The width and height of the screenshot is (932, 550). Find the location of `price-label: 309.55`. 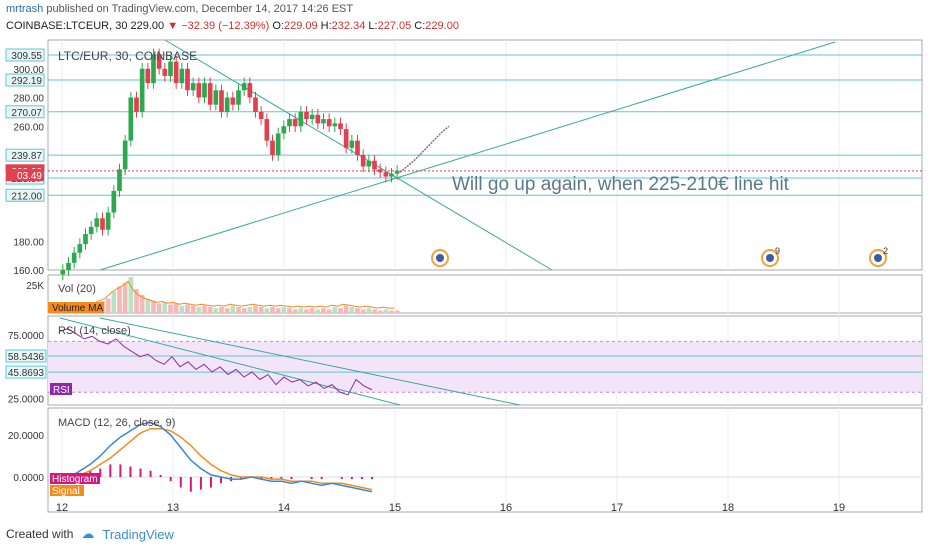

price-label: 309.55 is located at coordinates (26, 56).